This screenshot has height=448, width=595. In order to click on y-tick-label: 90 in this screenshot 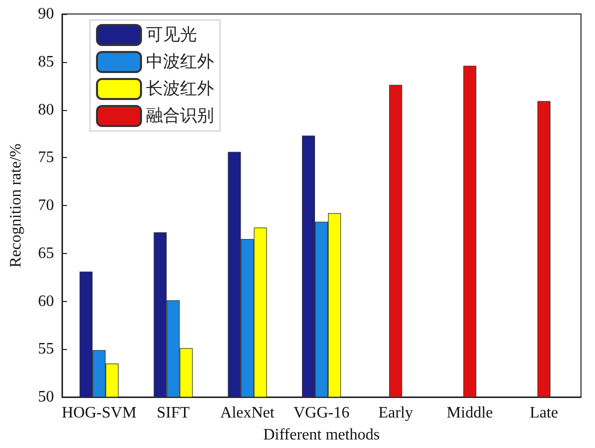, I will do `click(46, 14)`.